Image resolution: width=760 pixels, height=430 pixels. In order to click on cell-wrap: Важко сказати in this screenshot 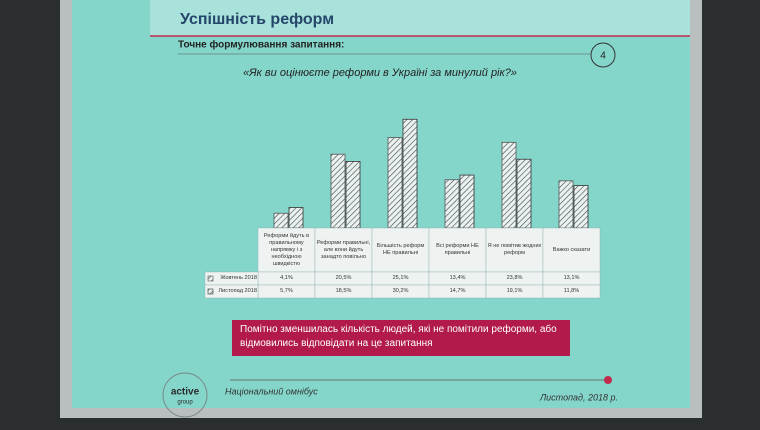, I will do `click(571, 249)`.